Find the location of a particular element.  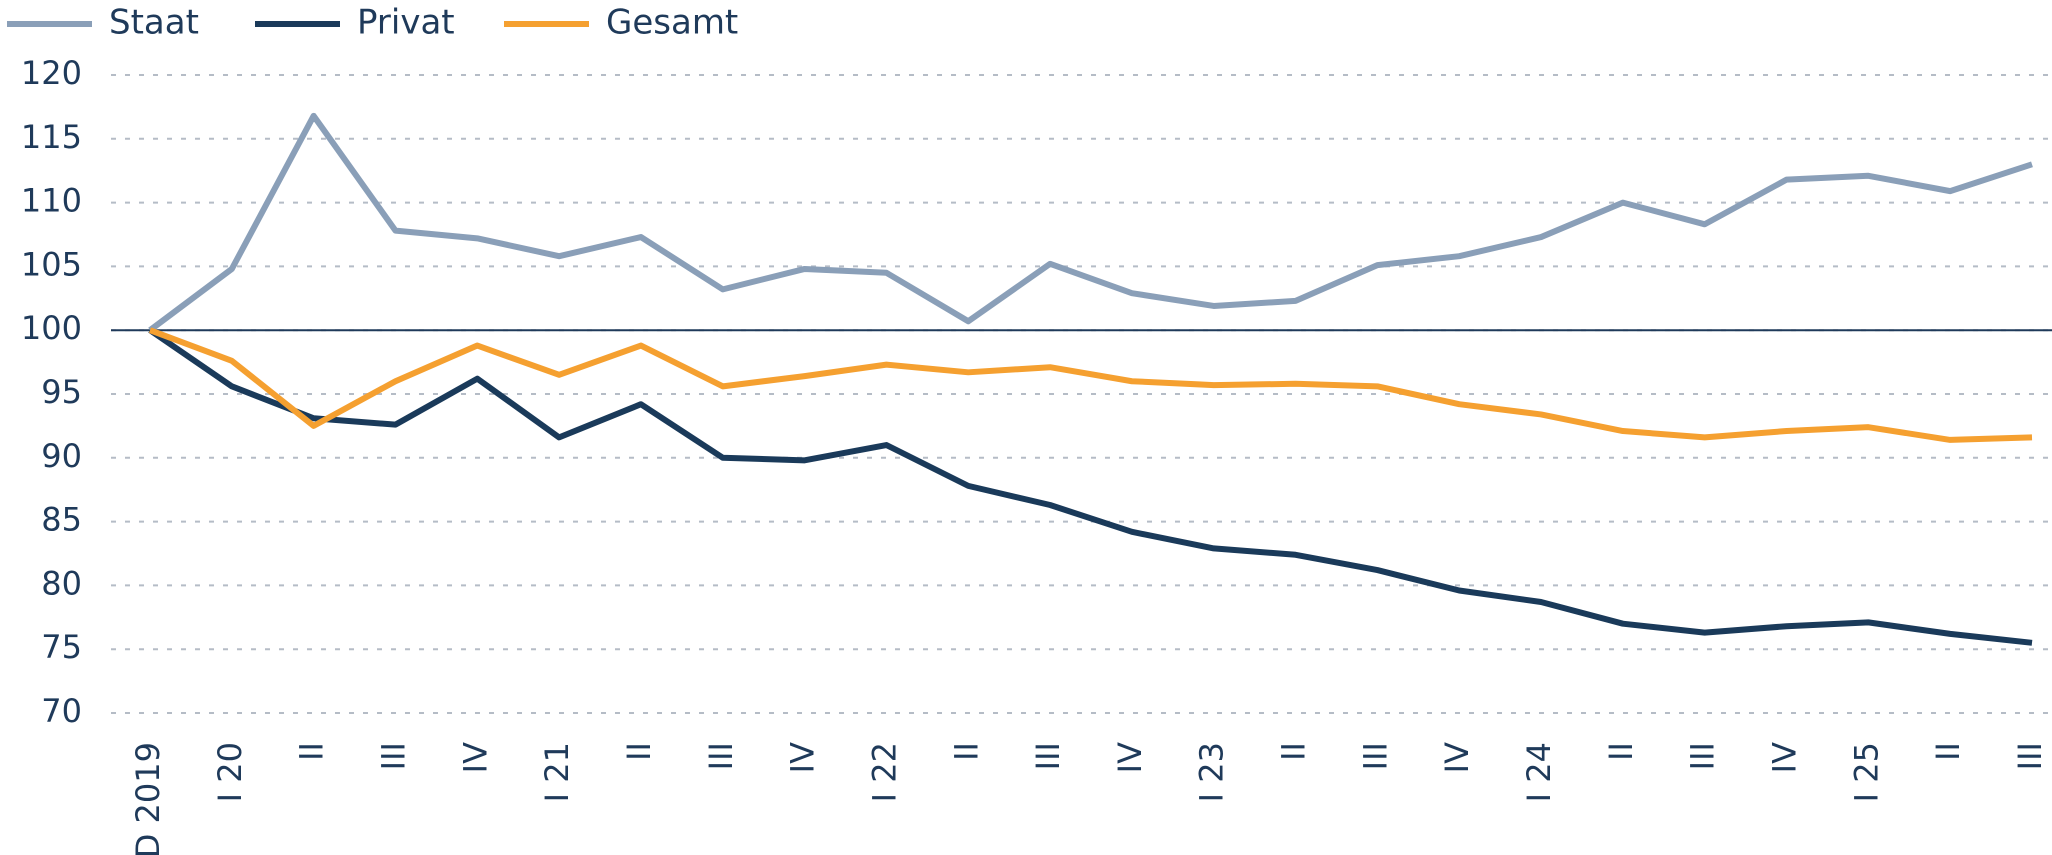

x-tick-label: I 20 is located at coordinates (230, 772).